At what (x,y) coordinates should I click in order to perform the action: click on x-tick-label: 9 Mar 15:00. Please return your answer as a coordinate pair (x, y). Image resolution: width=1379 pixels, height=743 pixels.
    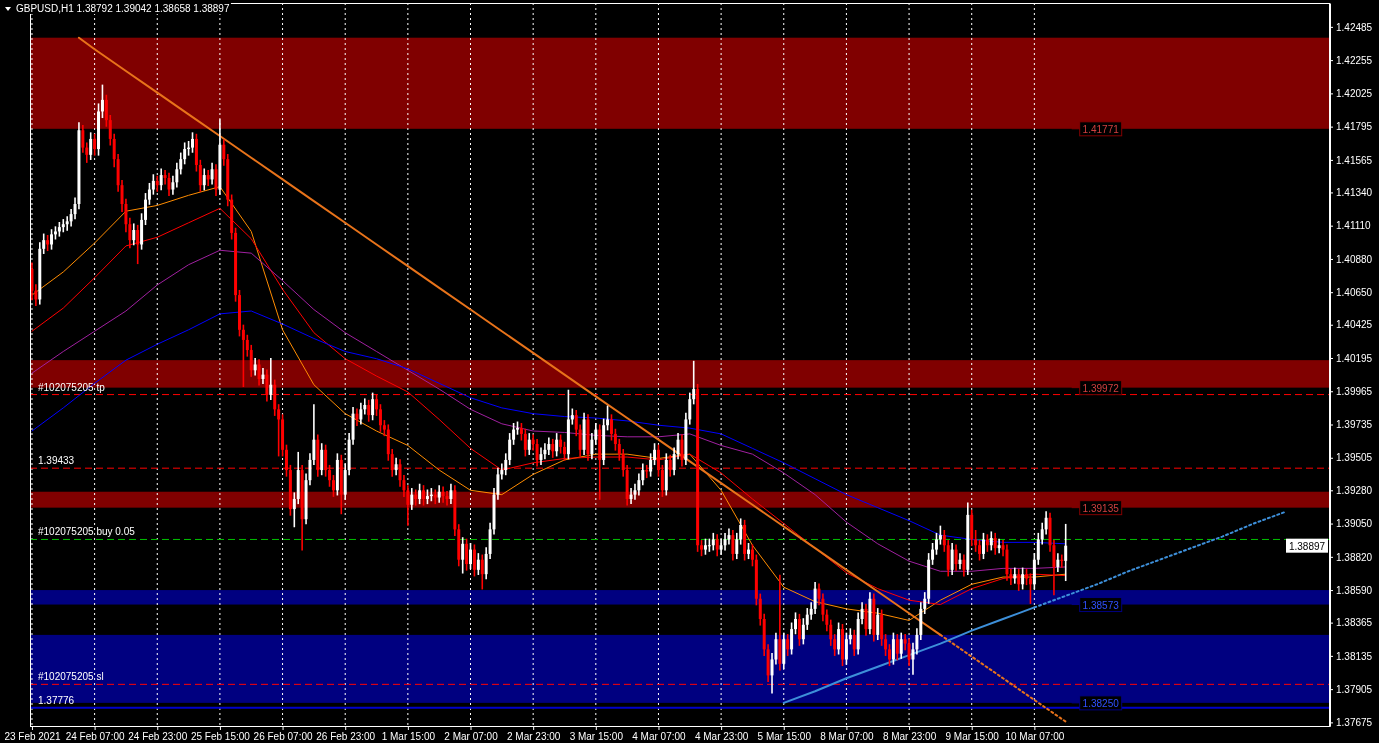
    Looking at the image, I should click on (972, 737).